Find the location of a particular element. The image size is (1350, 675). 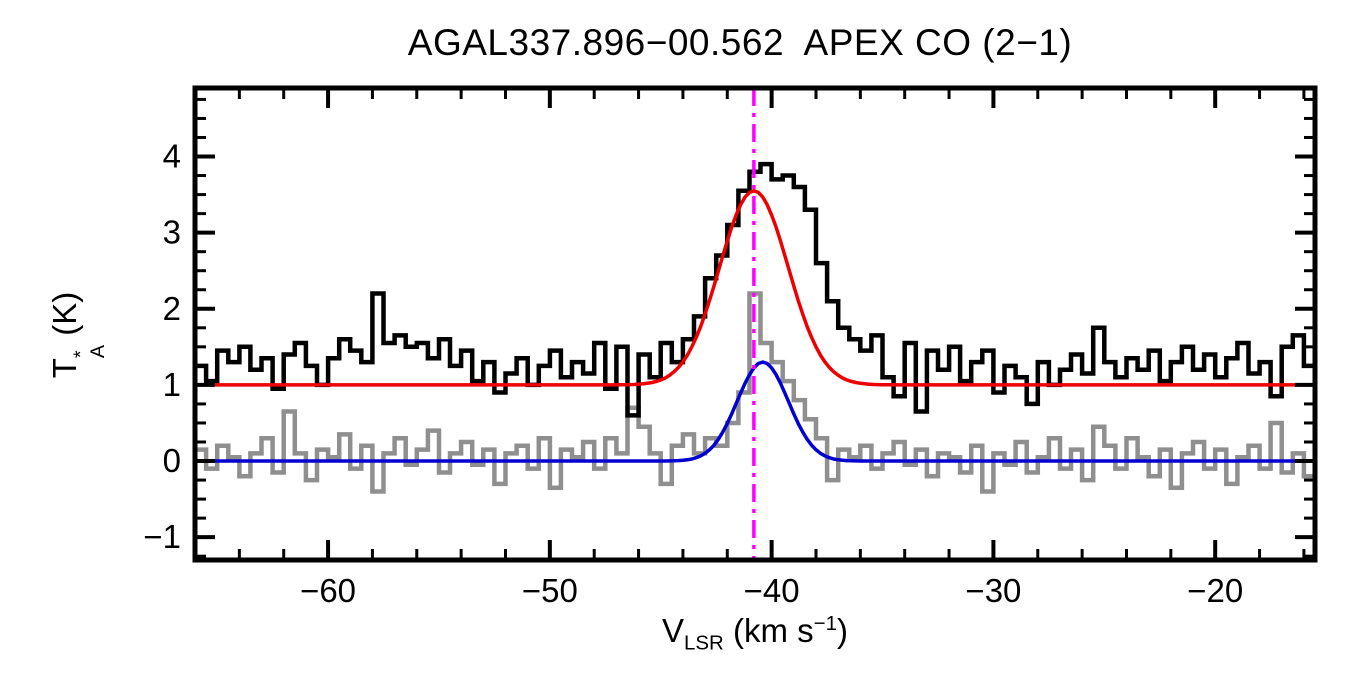

y-tick-label: 3 is located at coordinates (172, 232).